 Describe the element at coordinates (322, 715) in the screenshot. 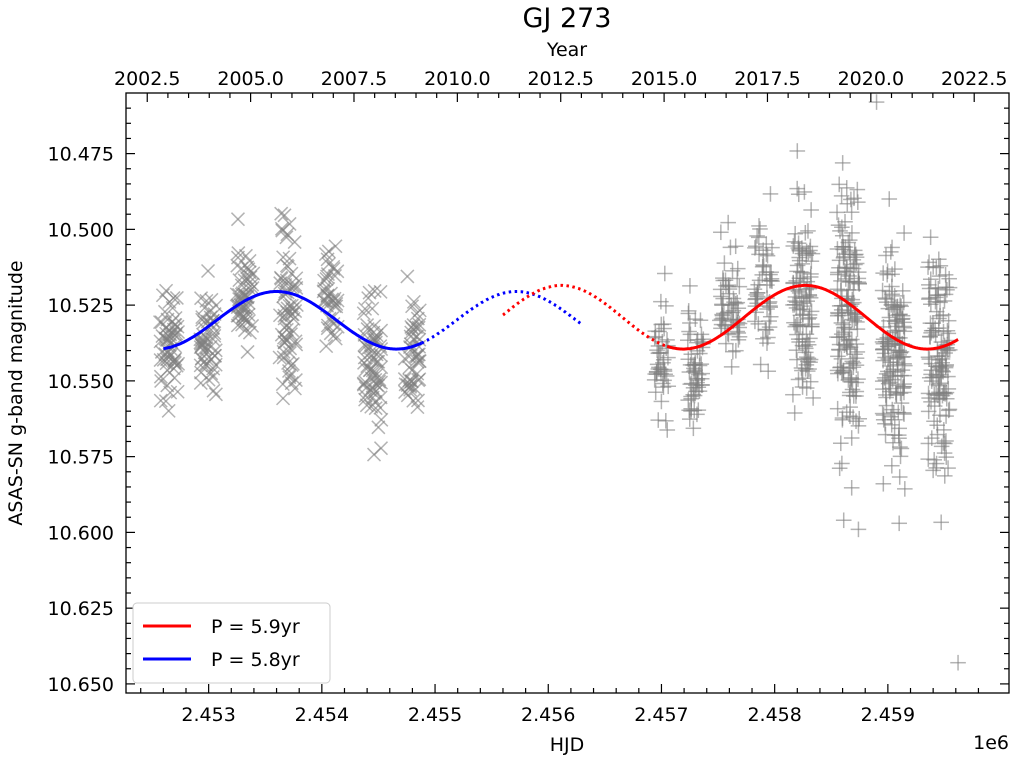

I see `x-tick-label: 2.454` at that location.